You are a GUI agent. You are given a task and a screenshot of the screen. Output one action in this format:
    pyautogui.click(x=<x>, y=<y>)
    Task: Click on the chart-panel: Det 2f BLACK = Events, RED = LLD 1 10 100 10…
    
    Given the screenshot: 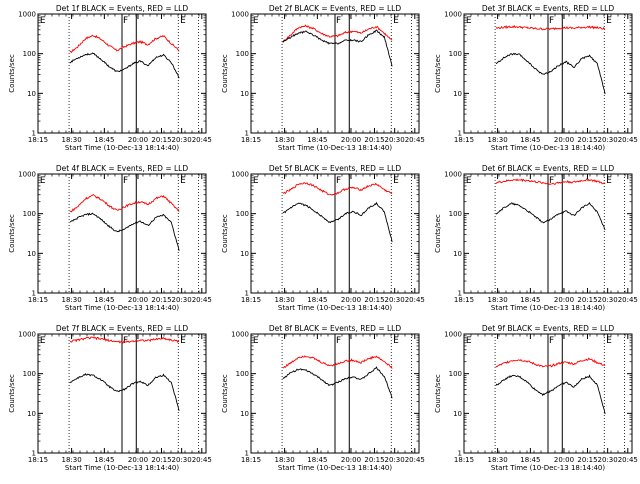 What is the action you would take?
    pyautogui.click(x=323, y=78)
    